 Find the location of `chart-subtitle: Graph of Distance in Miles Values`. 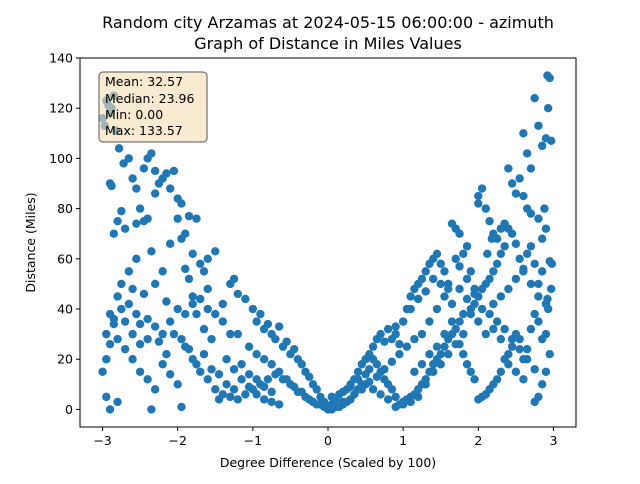

chart-subtitle: Graph of Distance in Miles Values is located at coordinates (328, 43).